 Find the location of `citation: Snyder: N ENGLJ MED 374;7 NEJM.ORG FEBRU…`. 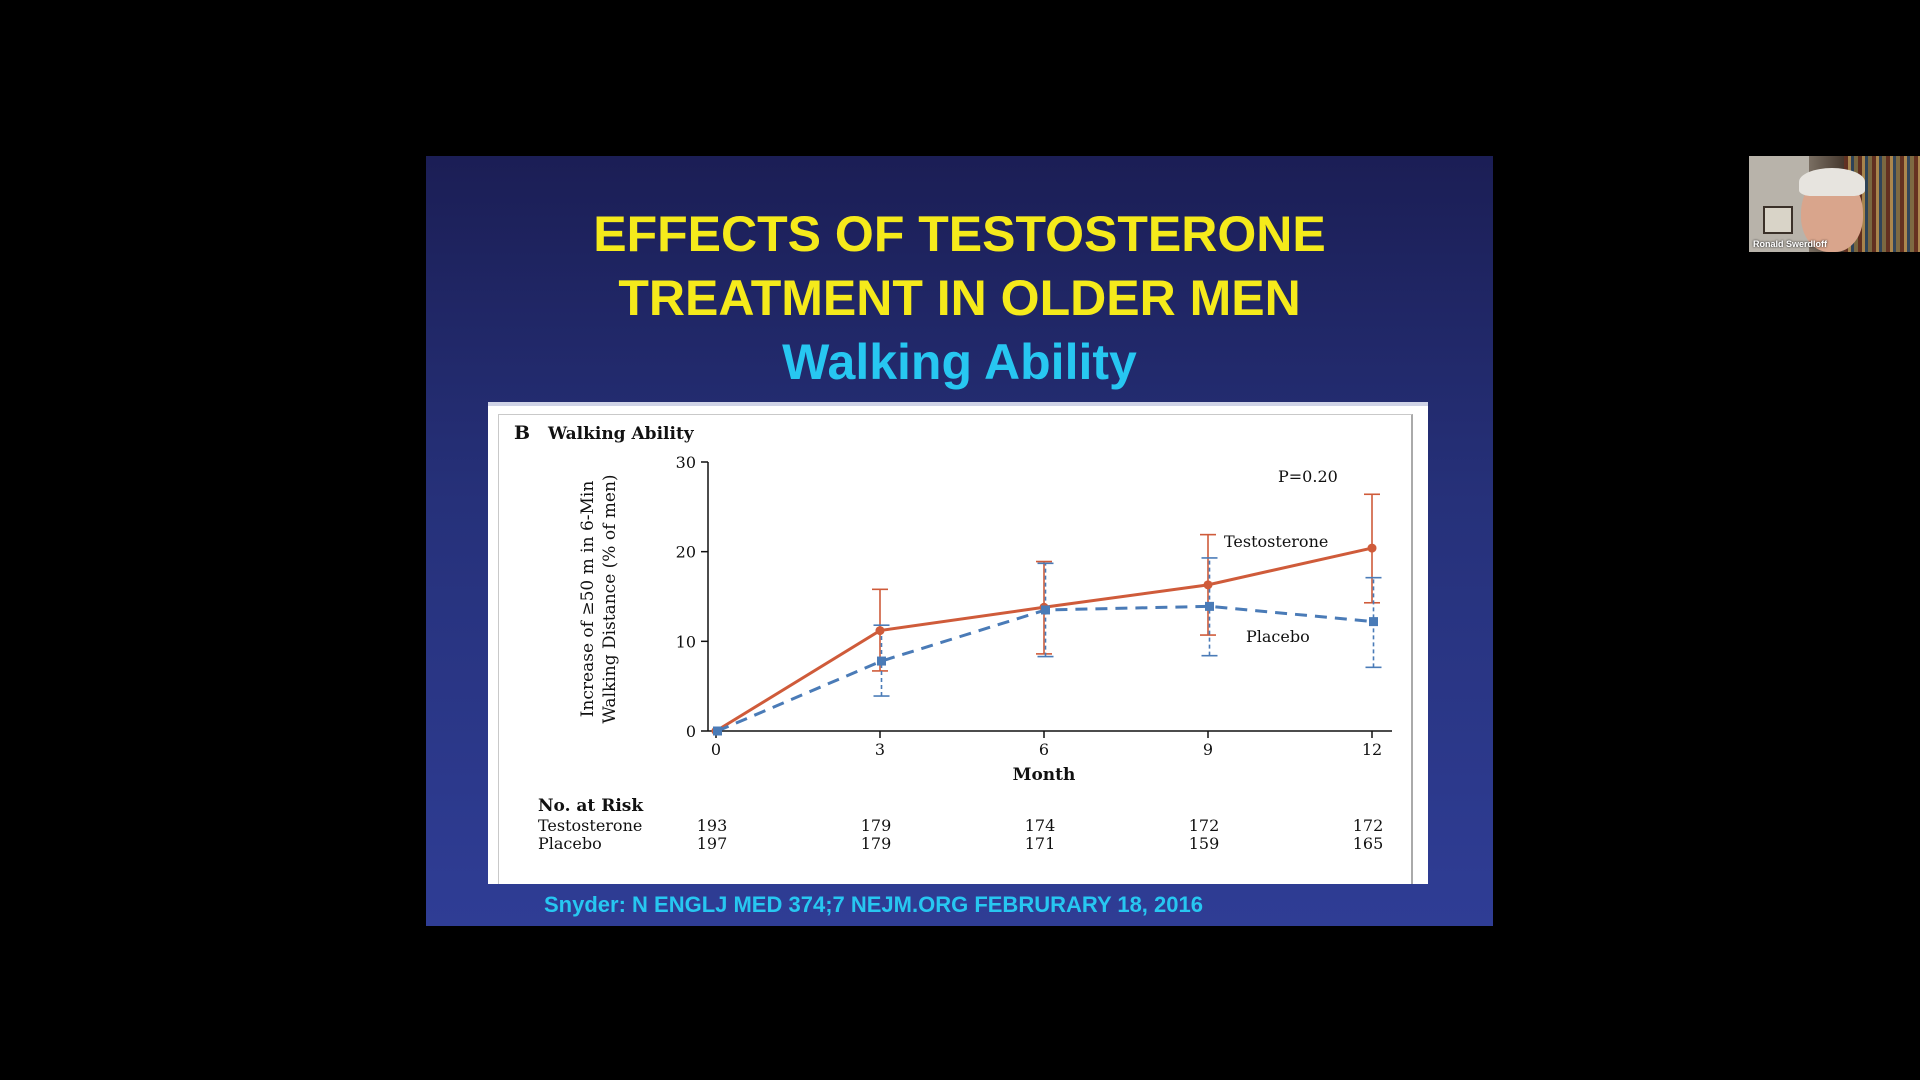

citation: Snyder: N ENGLJ MED 374;7 NEJM.ORG FEBRU… is located at coordinates (873, 904).